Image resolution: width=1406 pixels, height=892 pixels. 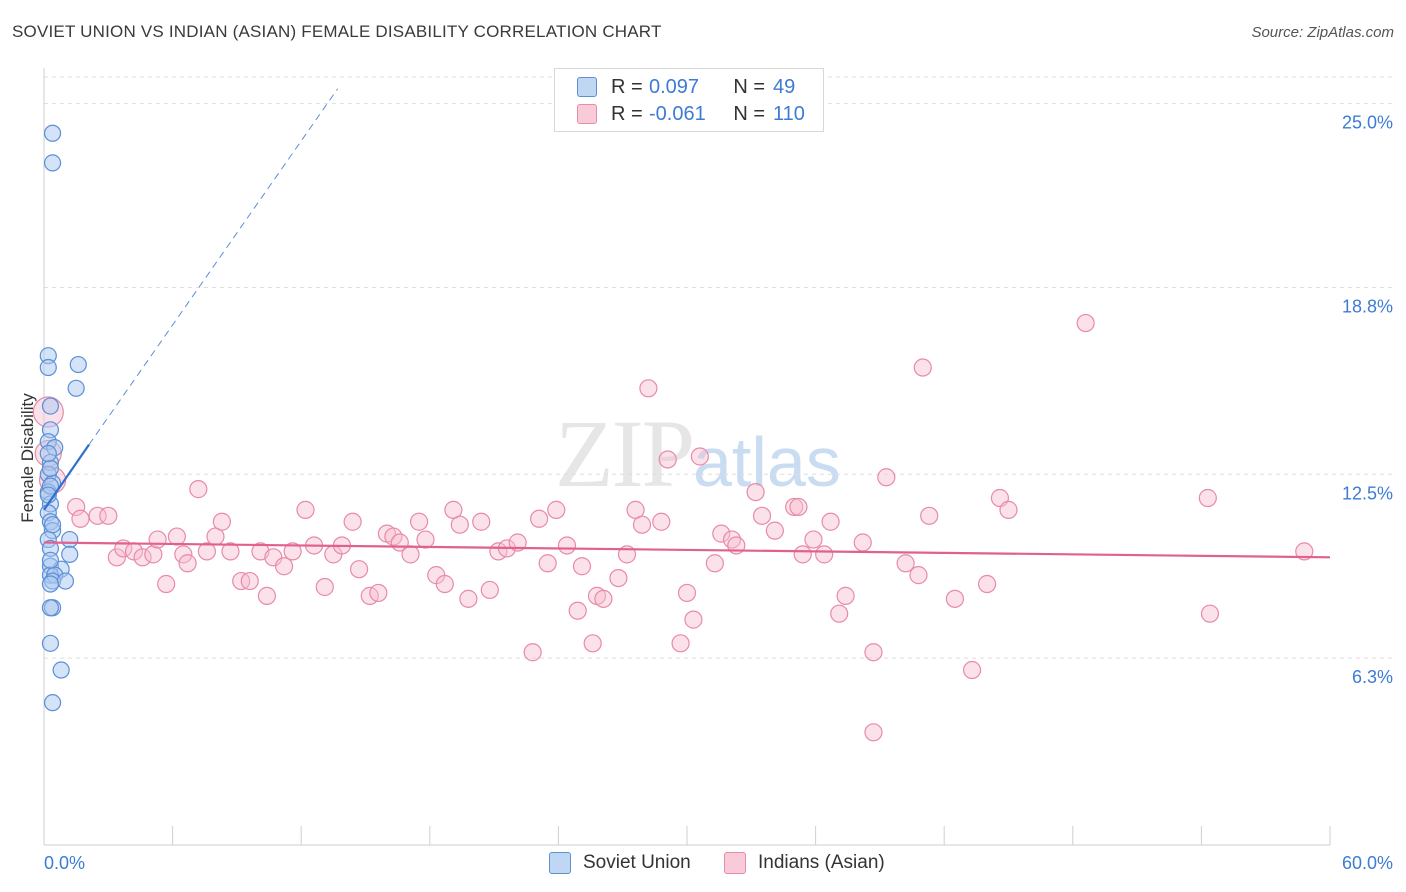 What do you see at coordinates (784, 86) in the screenshot?
I see `legend-n-value: 49` at bounding box center [784, 86].